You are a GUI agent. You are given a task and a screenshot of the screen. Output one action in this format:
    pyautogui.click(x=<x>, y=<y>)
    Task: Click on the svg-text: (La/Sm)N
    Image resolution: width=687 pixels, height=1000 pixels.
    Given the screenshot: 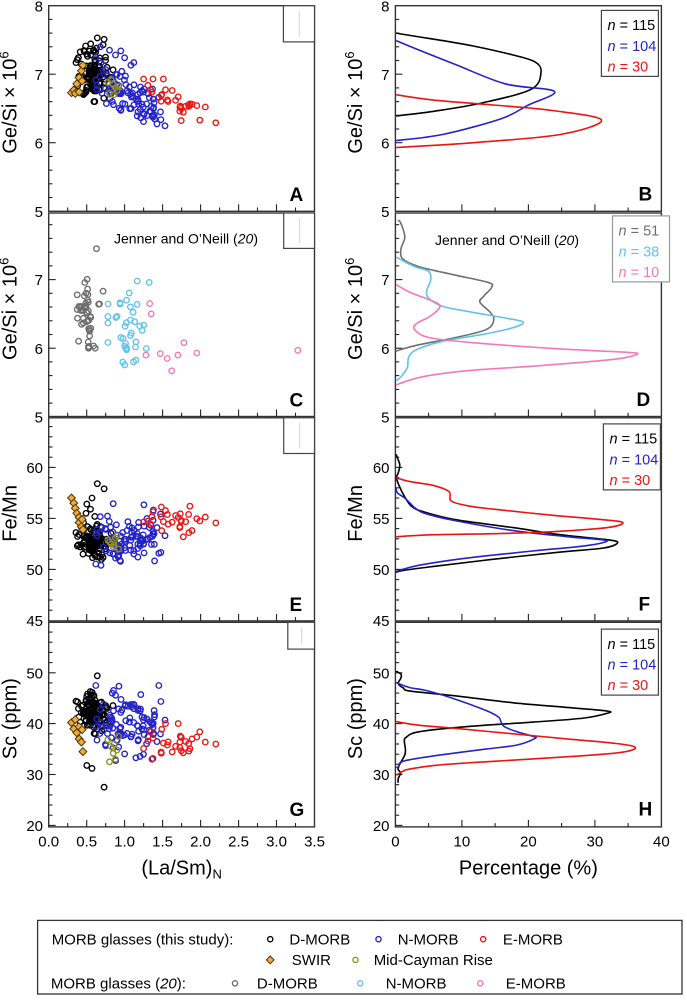 What is the action you would take?
    pyautogui.click(x=181, y=870)
    